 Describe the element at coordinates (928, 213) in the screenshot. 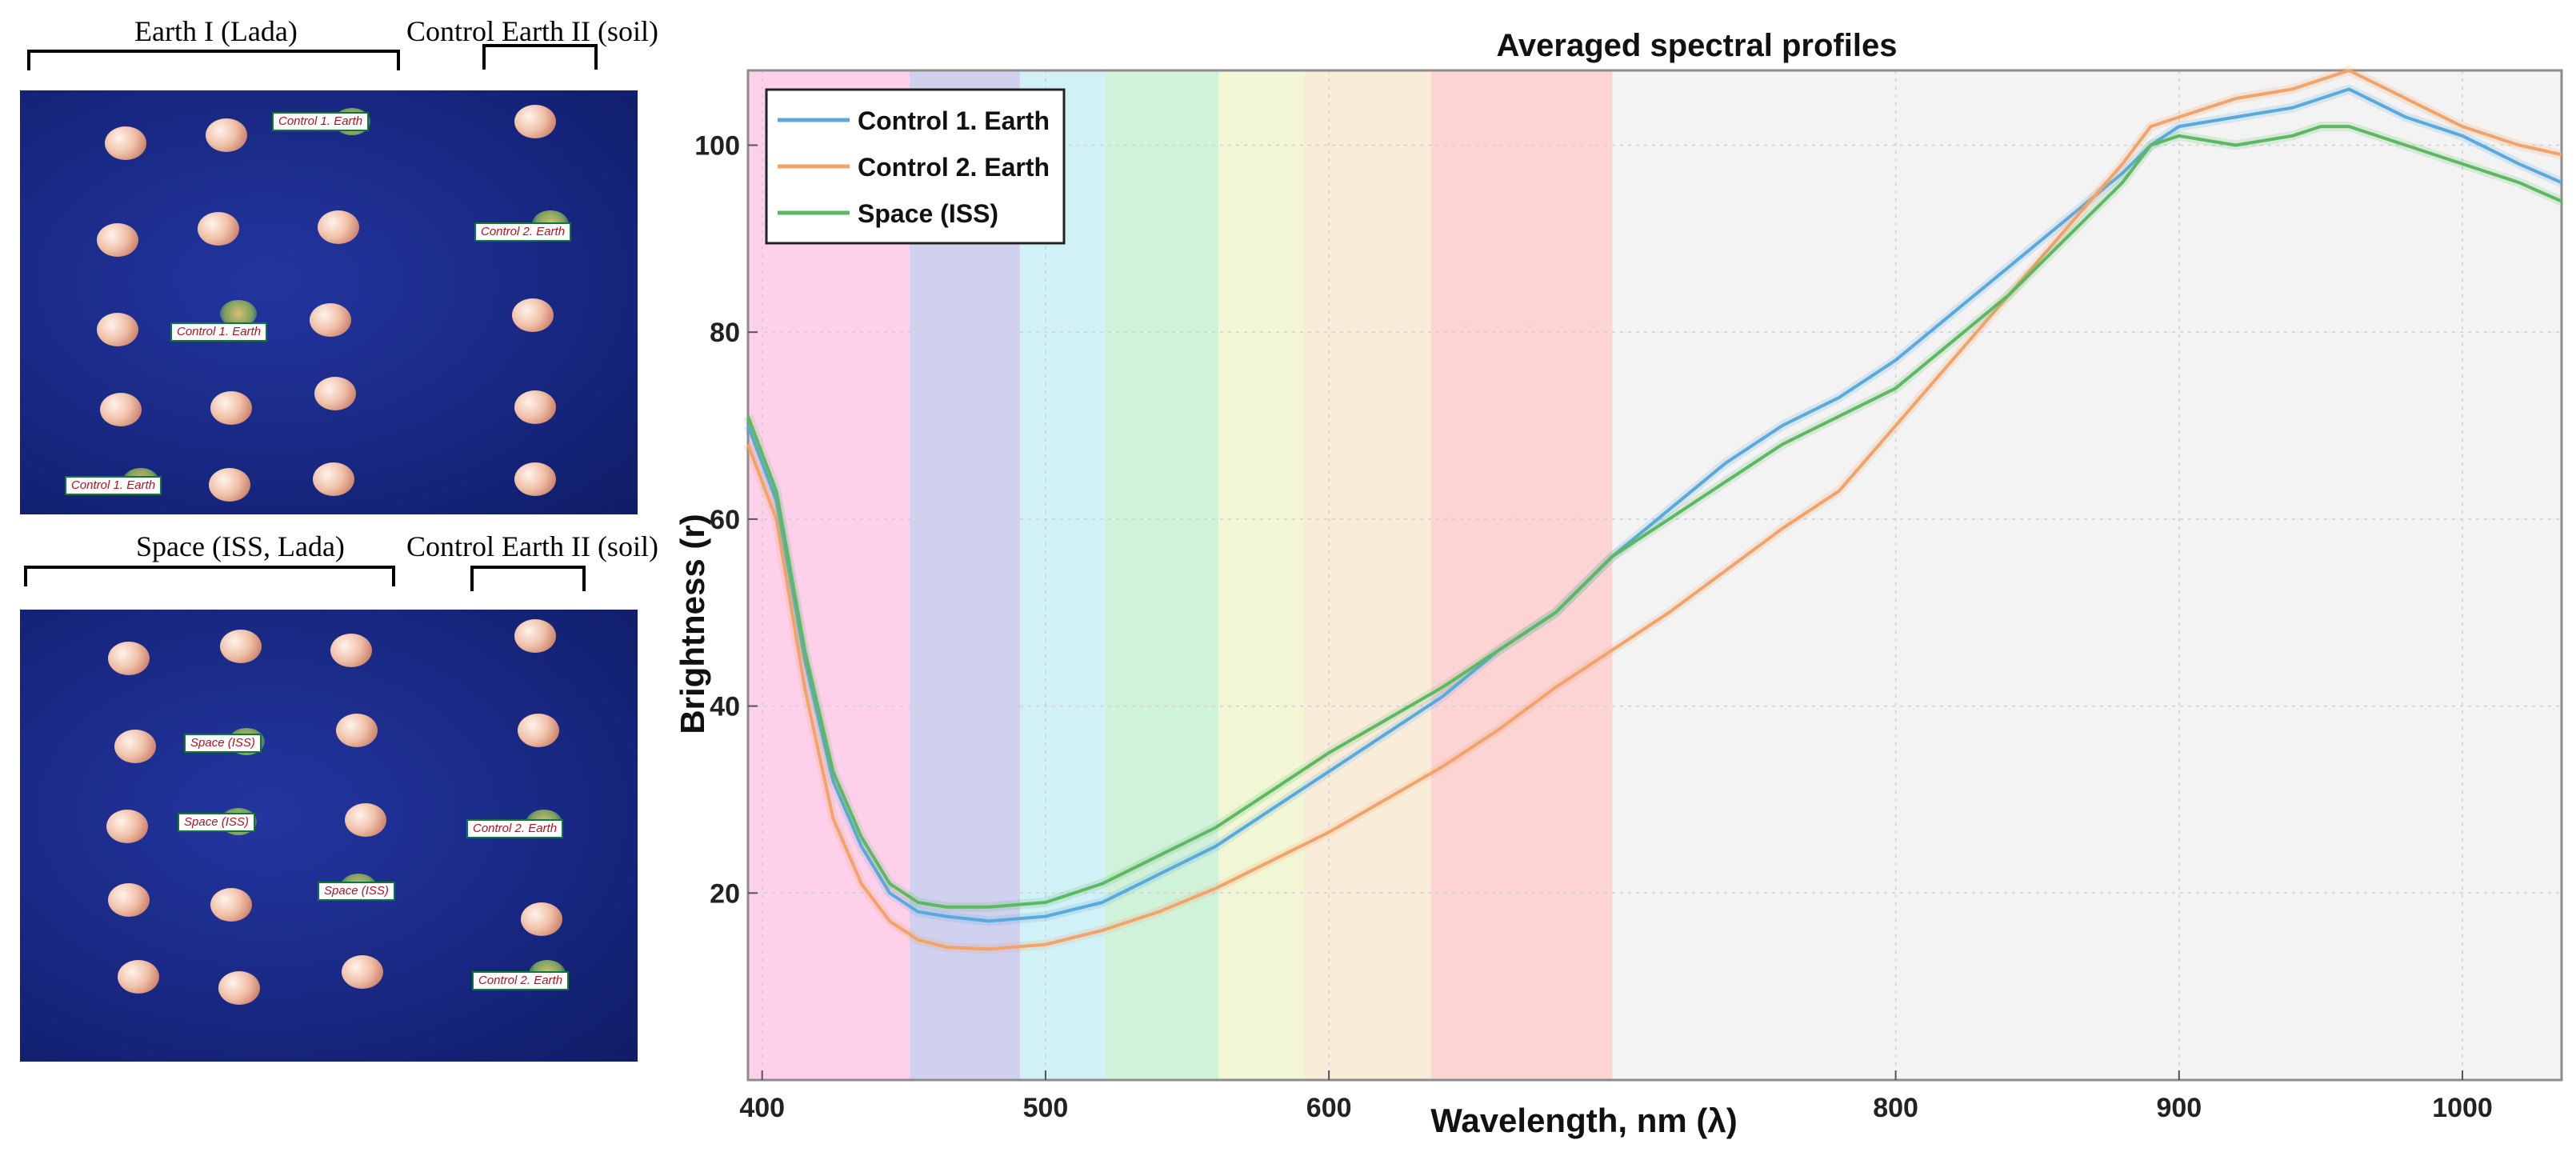

I see `legend-label-space: Space (ISS)` at that location.